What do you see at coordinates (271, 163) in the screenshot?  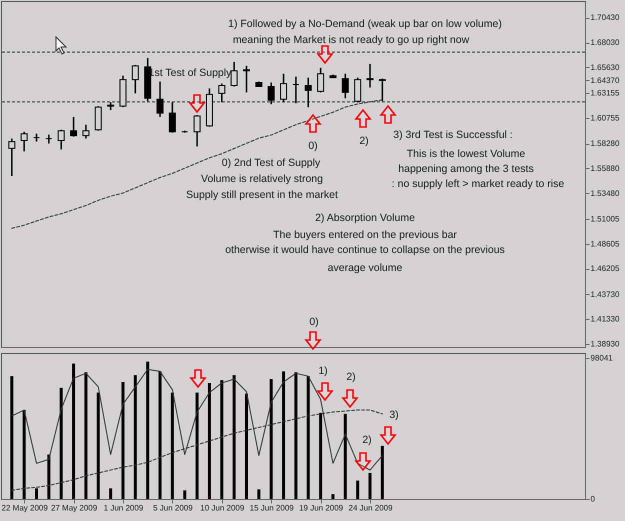 I see `annotation: 0) 2nd Test of Supply` at bounding box center [271, 163].